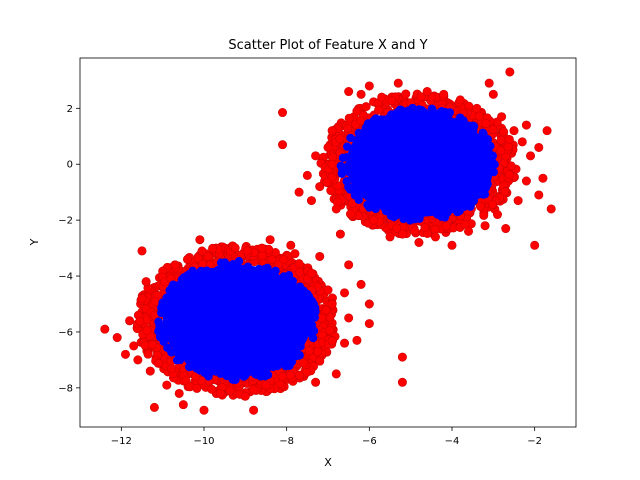 This screenshot has height=480, width=640. What do you see at coordinates (65, 388) in the screenshot?
I see `y-tick-label: −8` at bounding box center [65, 388].